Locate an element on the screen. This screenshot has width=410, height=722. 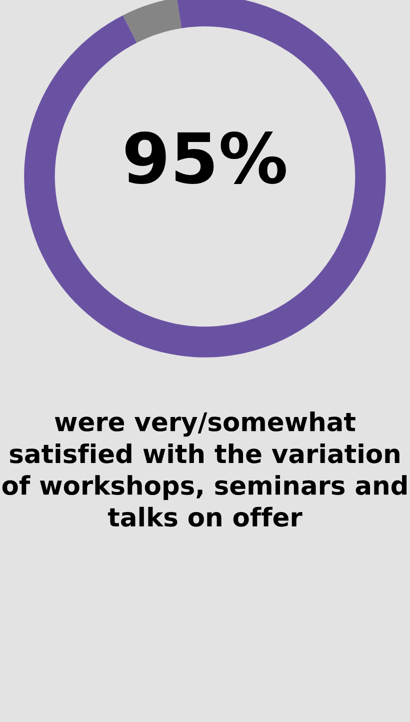
data-label: 95% is located at coordinates (205, 157).